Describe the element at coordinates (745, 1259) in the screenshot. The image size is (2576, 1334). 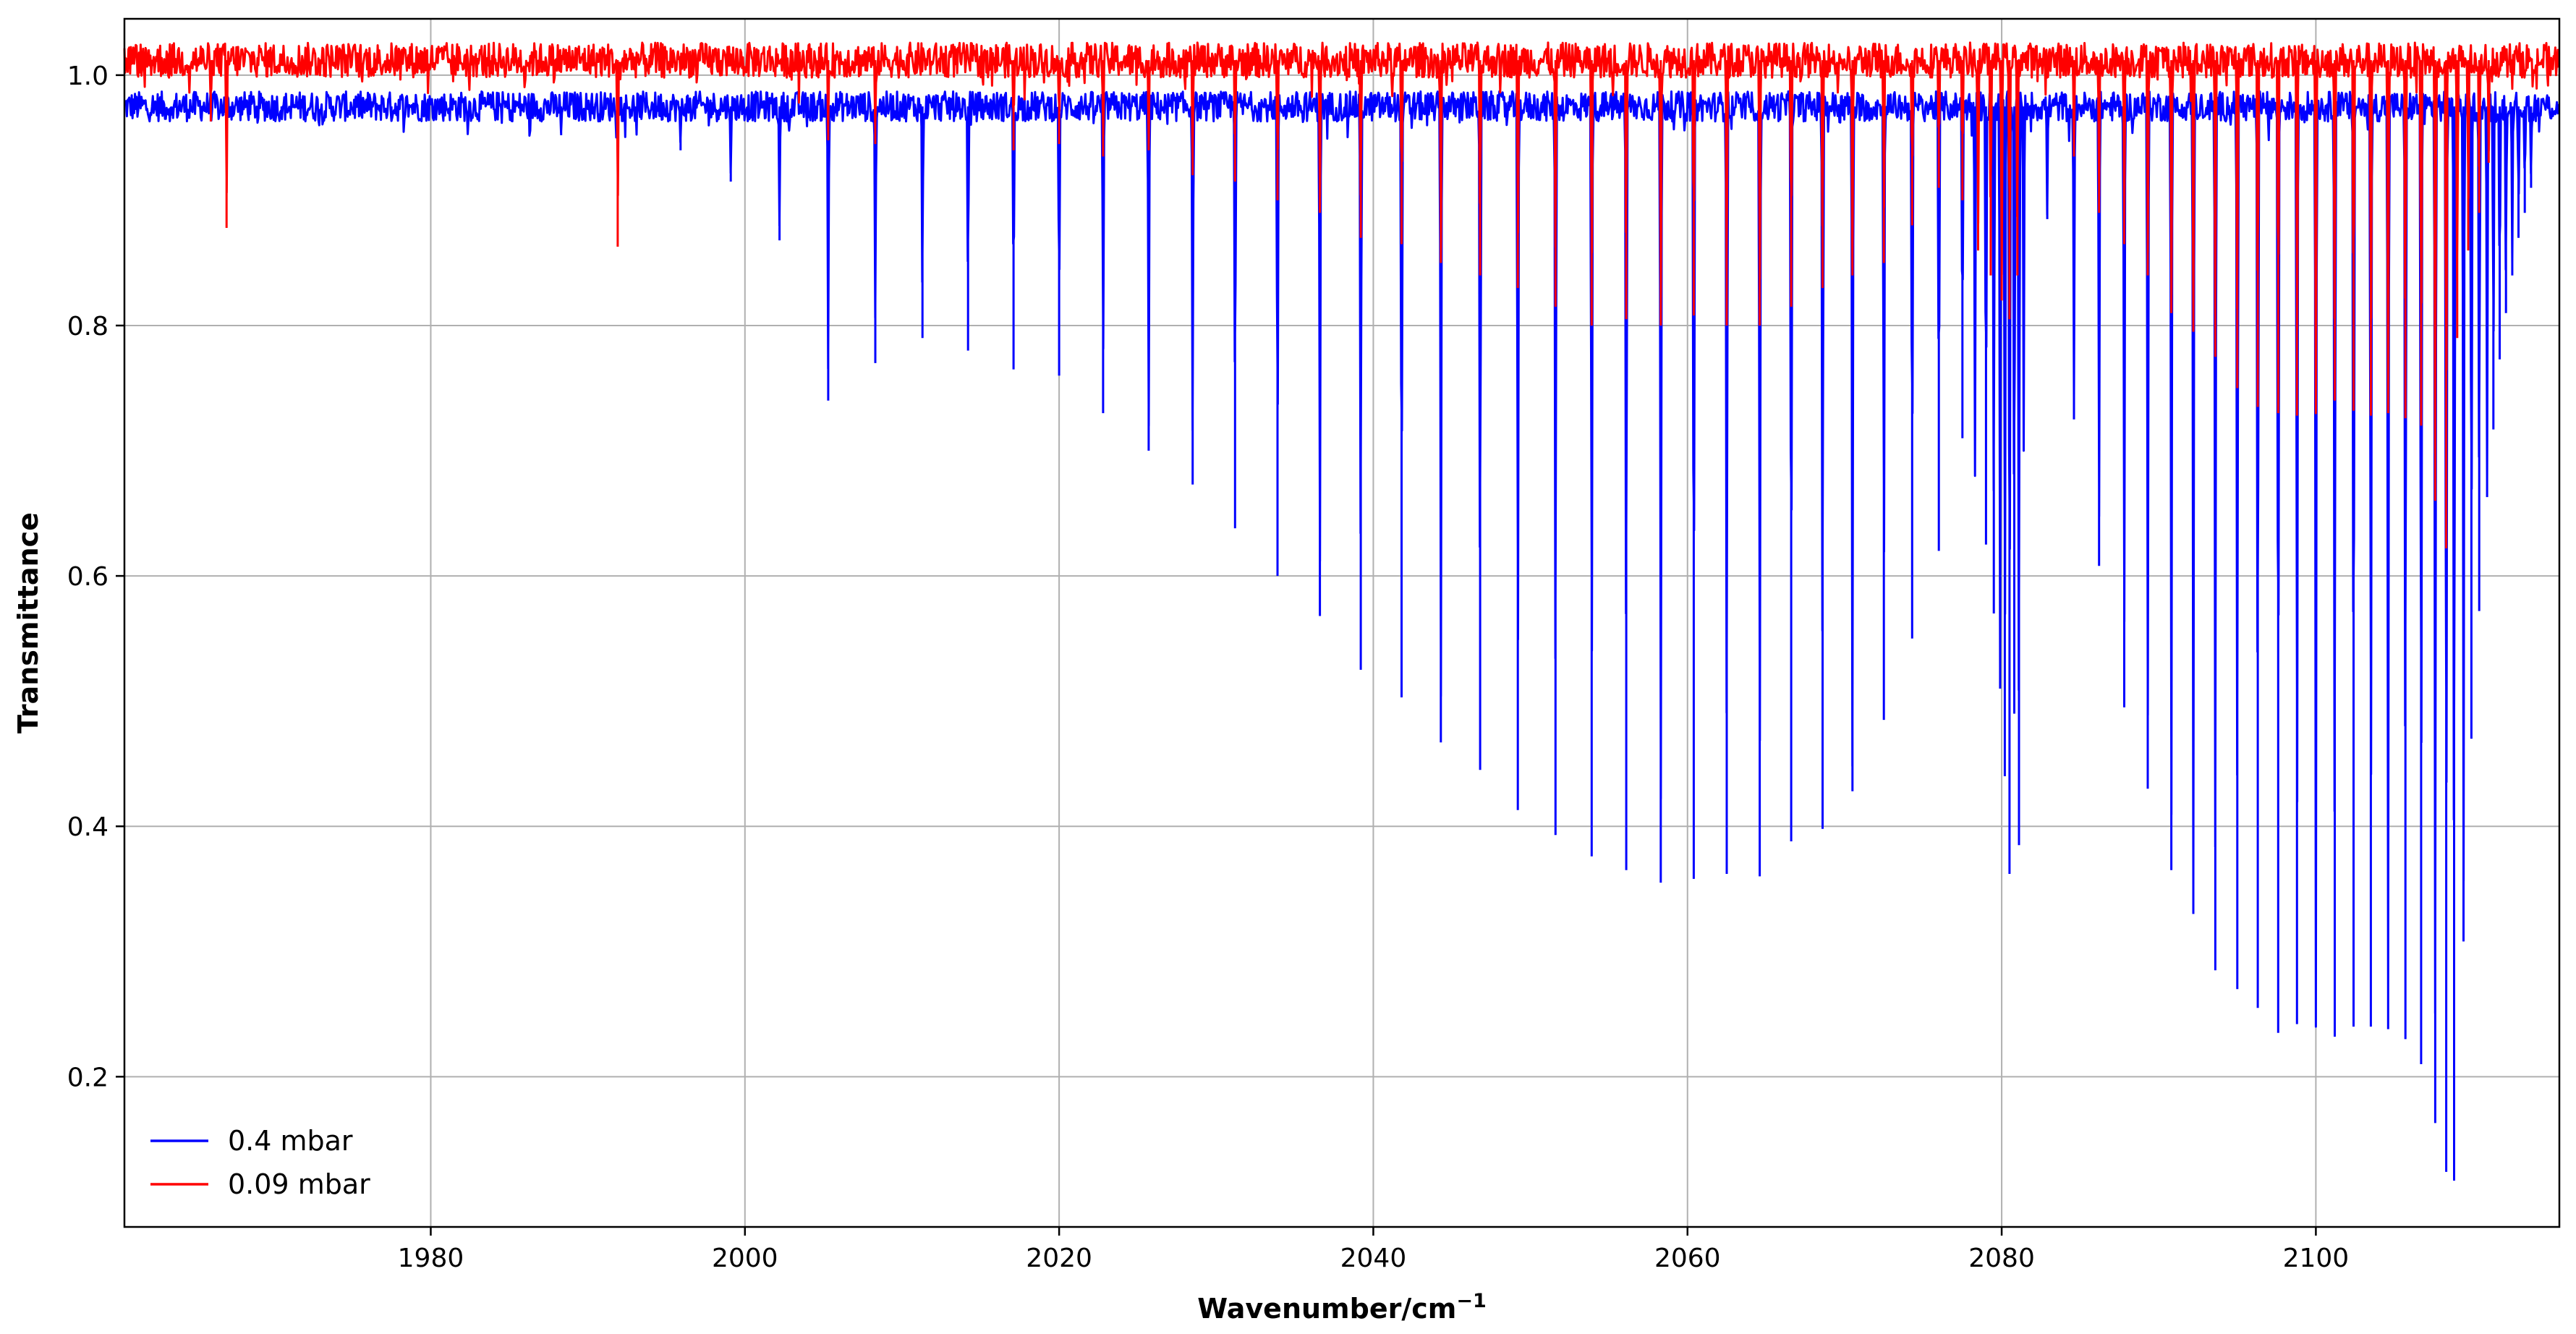
I see `x-tick-label: 2000` at that location.